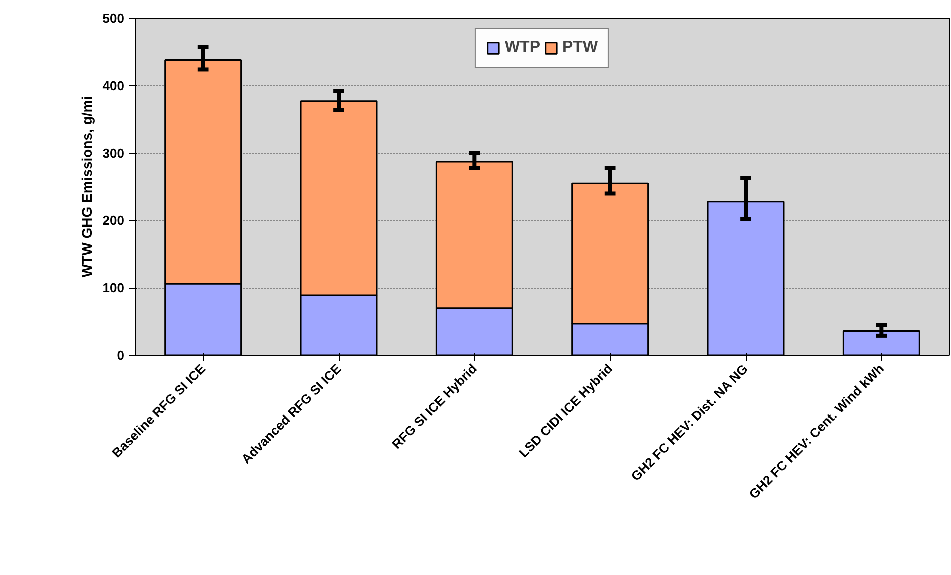 The height and width of the screenshot is (575, 951). What do you see at coordinates (113, 86) in the screenshot?
I see `y-tick-label: 400` at bounding box center [113, 86].